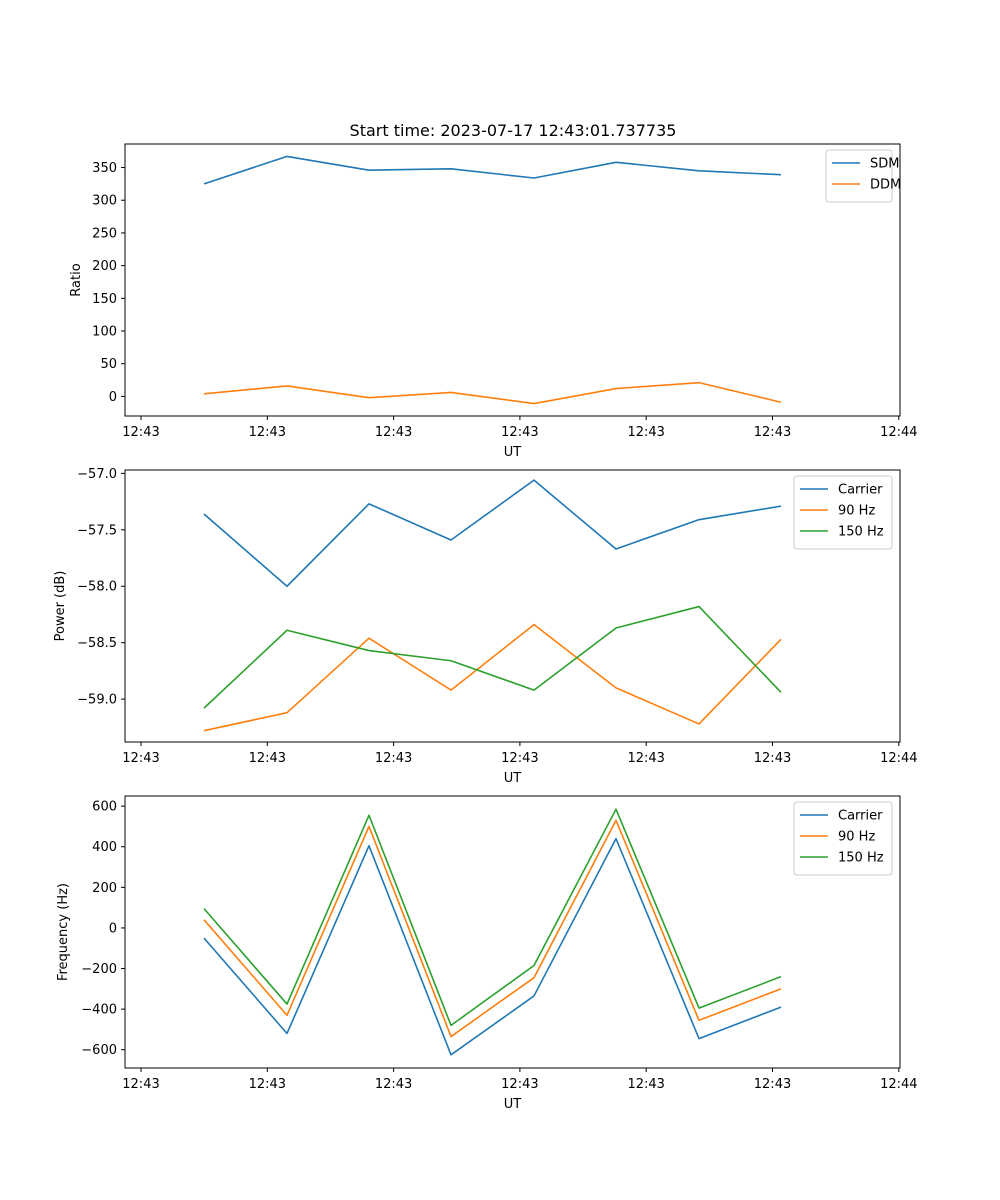  What do you see at coordinates (99, 1010) in the screenshot?
I see `y-tick-label: −400` at bounding box center [99, 1010].